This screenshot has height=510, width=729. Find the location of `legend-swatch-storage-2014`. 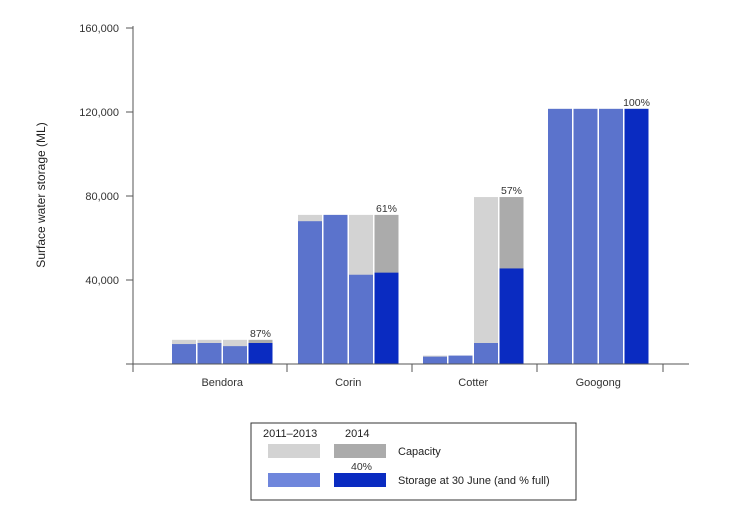

legend-swatch-storage-2014 is located at coordinates (360, 480).